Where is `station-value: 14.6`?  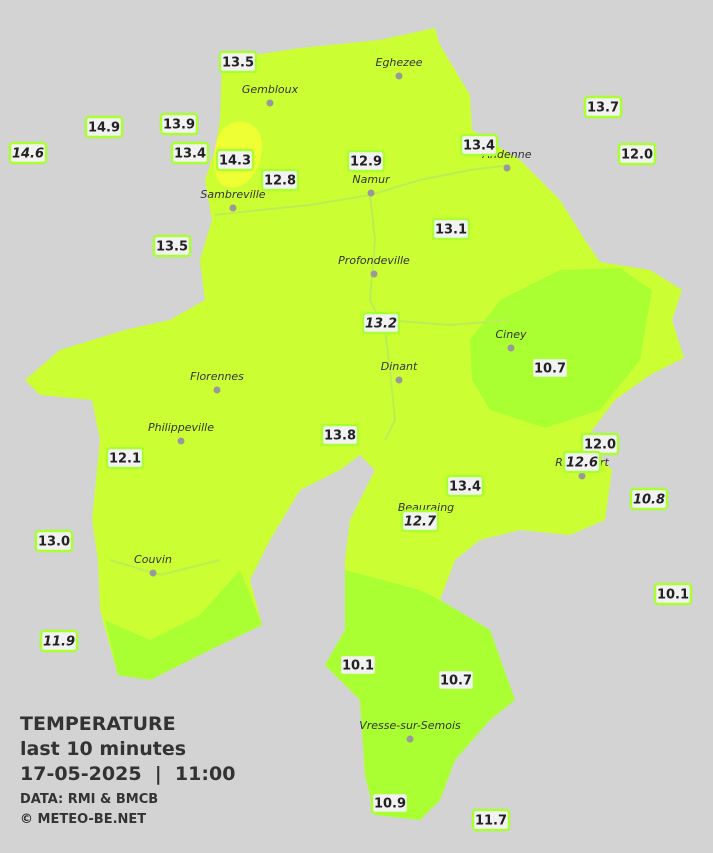
station-value: 14.6 is located at coordinates (28, 154).